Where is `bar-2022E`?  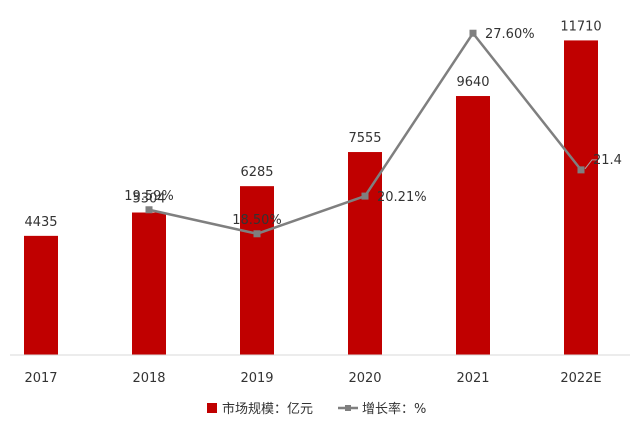
bar-2022E is located at coordinates (581, 198).